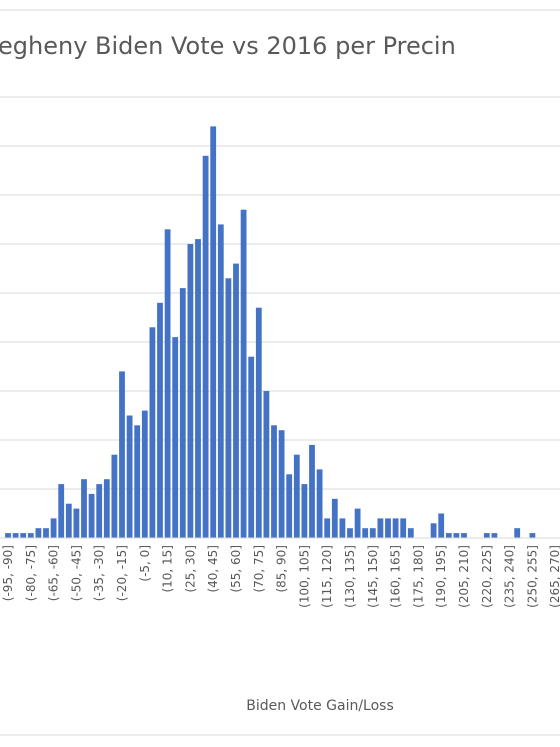 The width and height of the screenshot is (560, 747). Describe the element at coordinates (259, 569) in the screenshot. I see `x-tick-label: (70, 75]` at that location.